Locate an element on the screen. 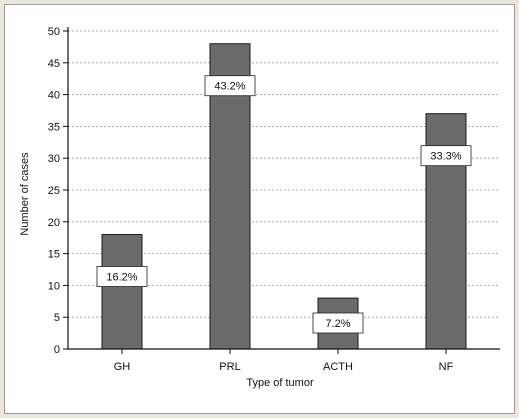  y-tick-label: 5 is located at coordinates (57, 318).